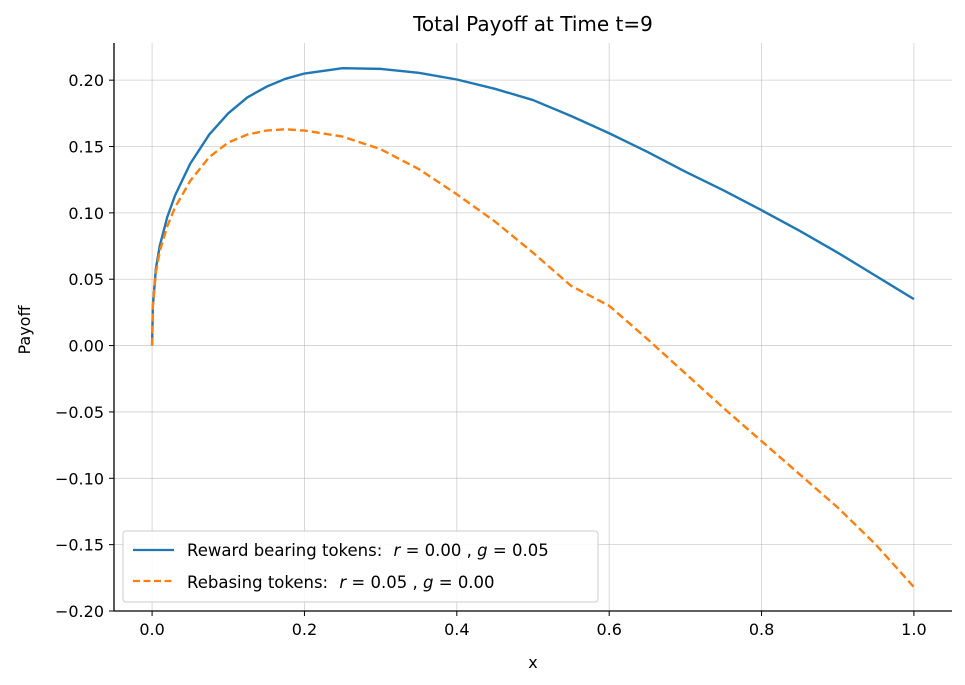  What do you see at coordinates (79, 478) in the screenshot?
I see `y-tick-label: −0.10` at bounding box center [79, 478].